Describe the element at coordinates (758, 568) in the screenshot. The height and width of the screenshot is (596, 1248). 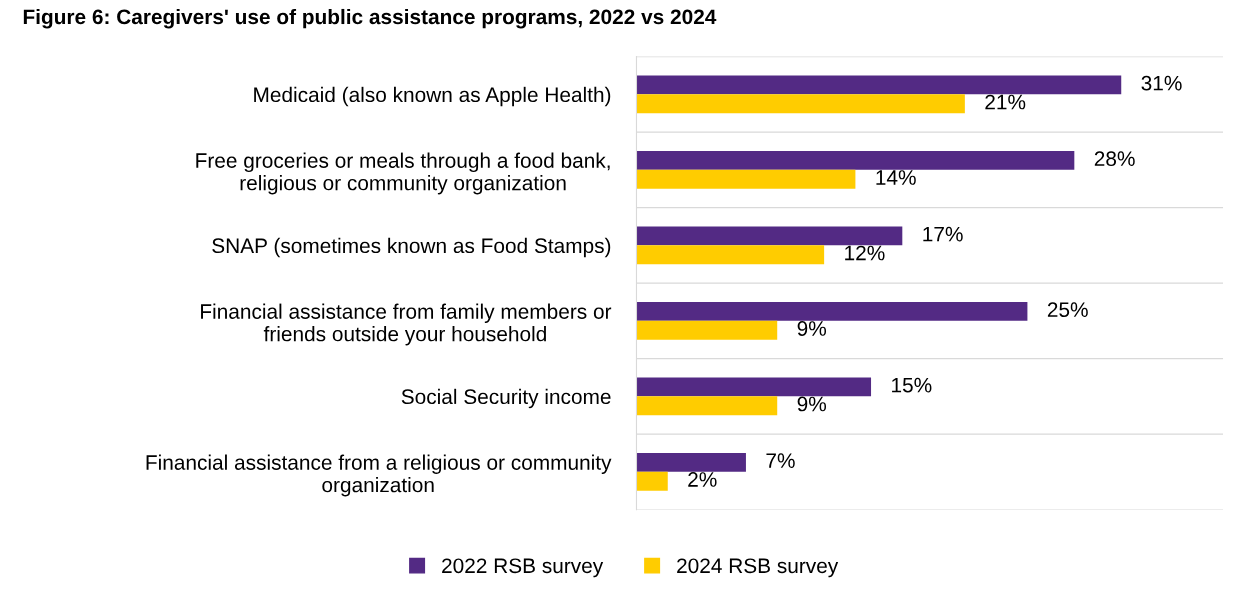
I see `legend-label: 2024 RSB survey` at that location.